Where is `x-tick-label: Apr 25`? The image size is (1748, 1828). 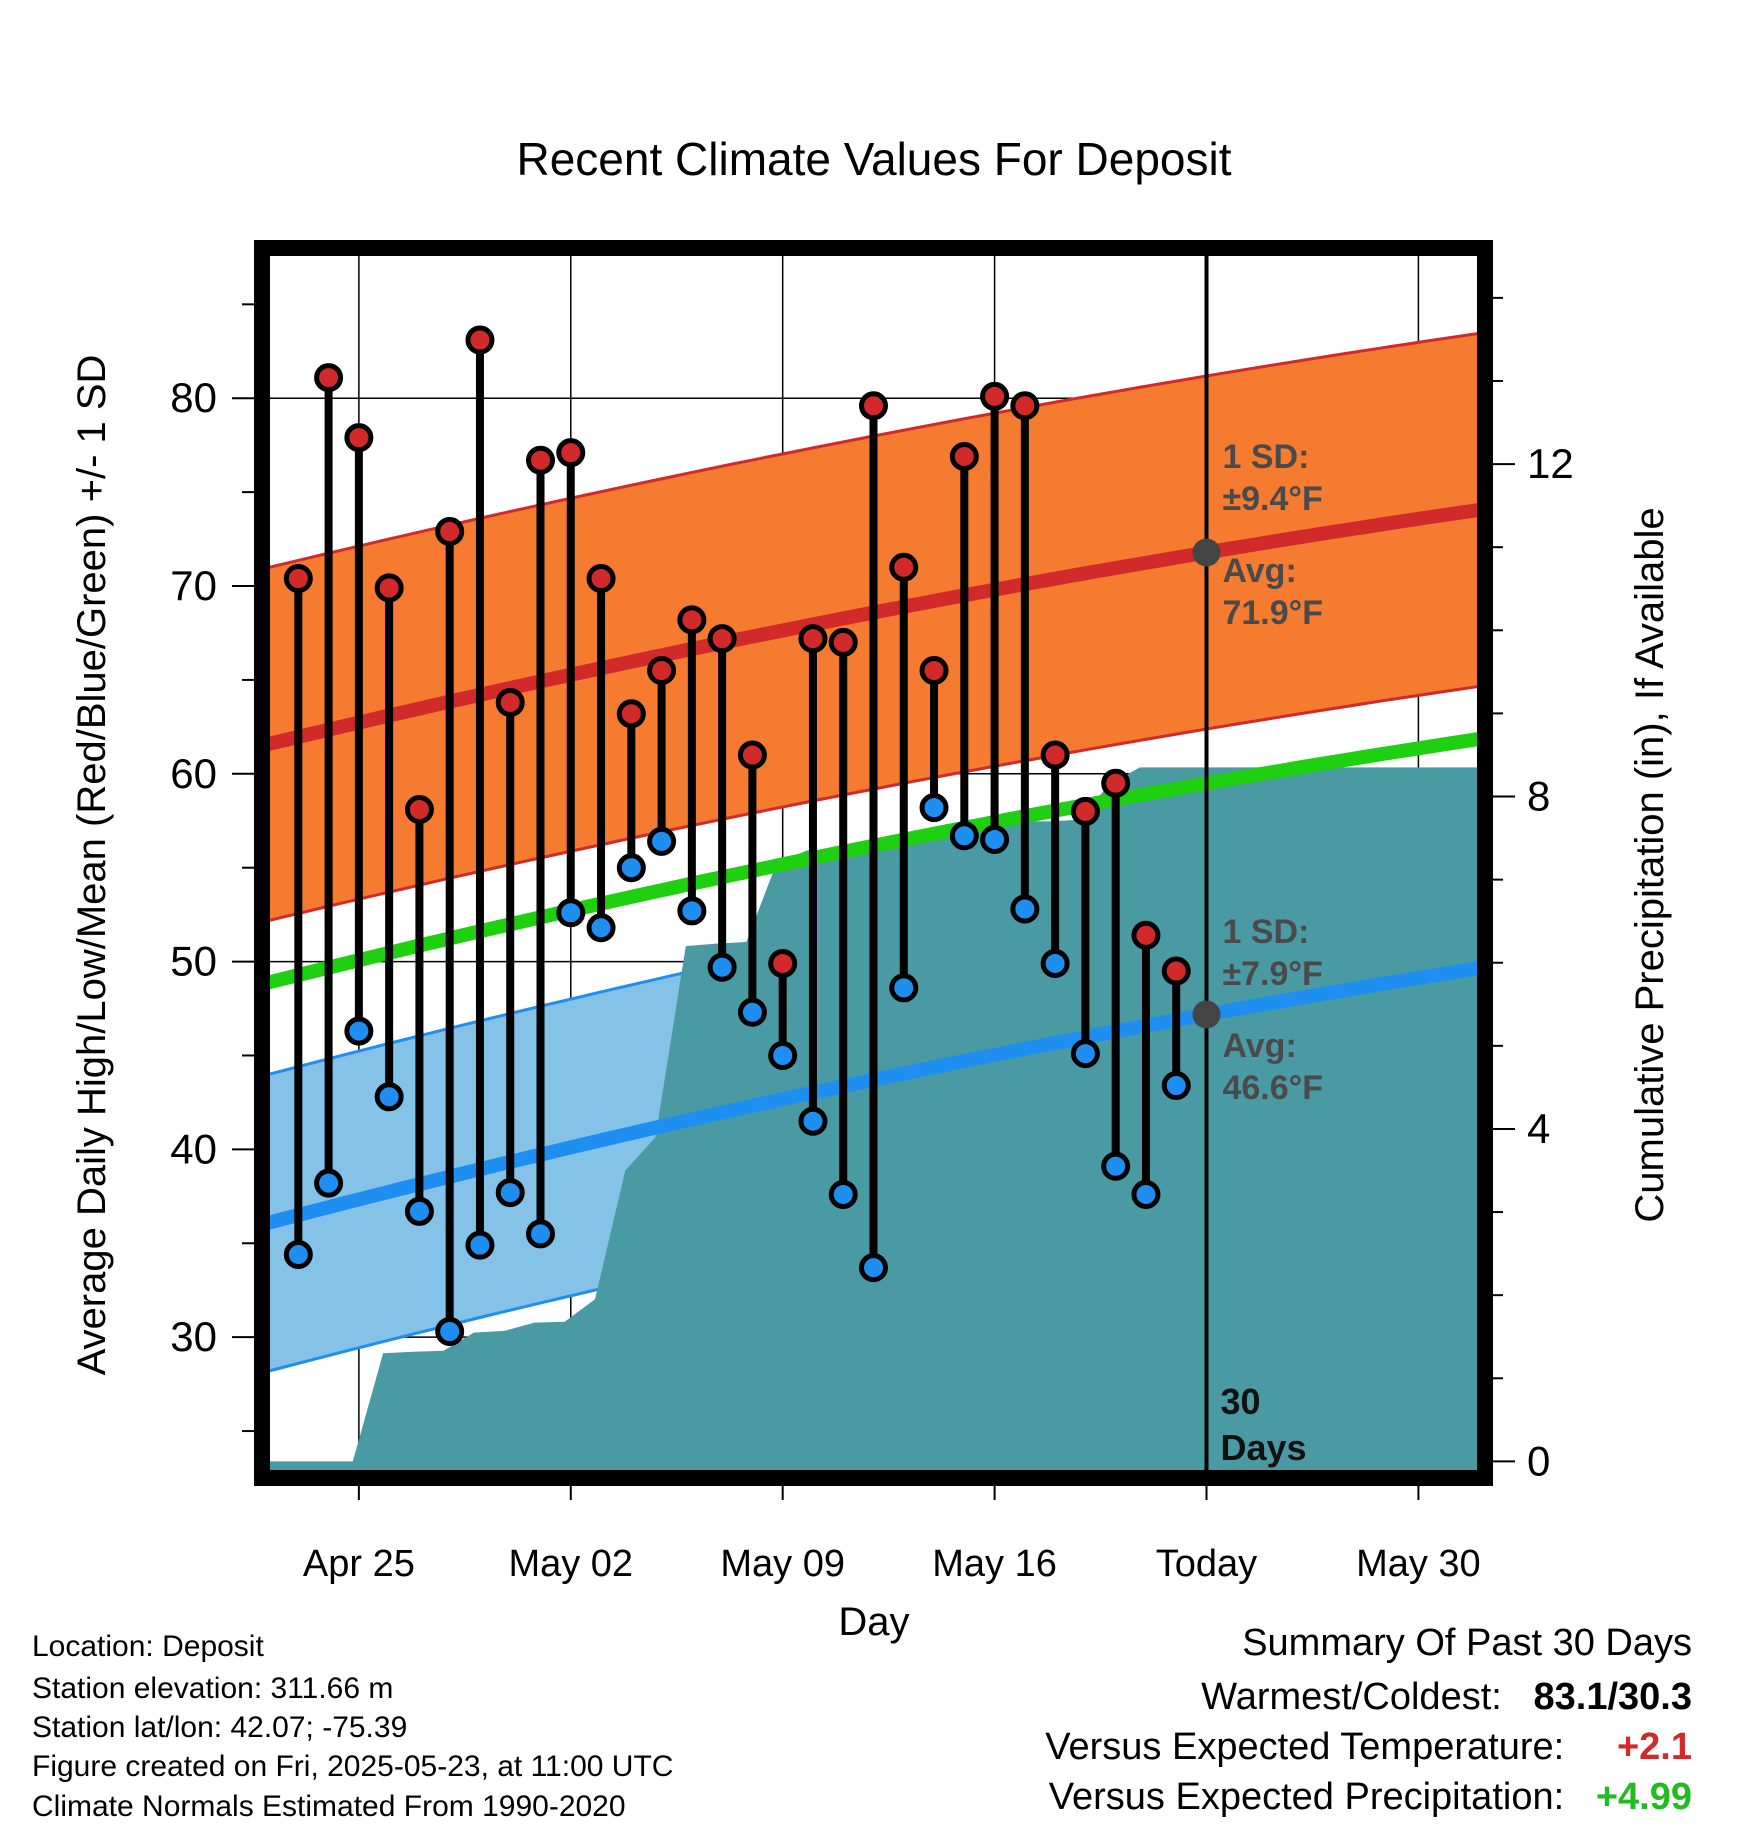
x-tick-label: Apr 25 is located at coordinates (359, 1564).